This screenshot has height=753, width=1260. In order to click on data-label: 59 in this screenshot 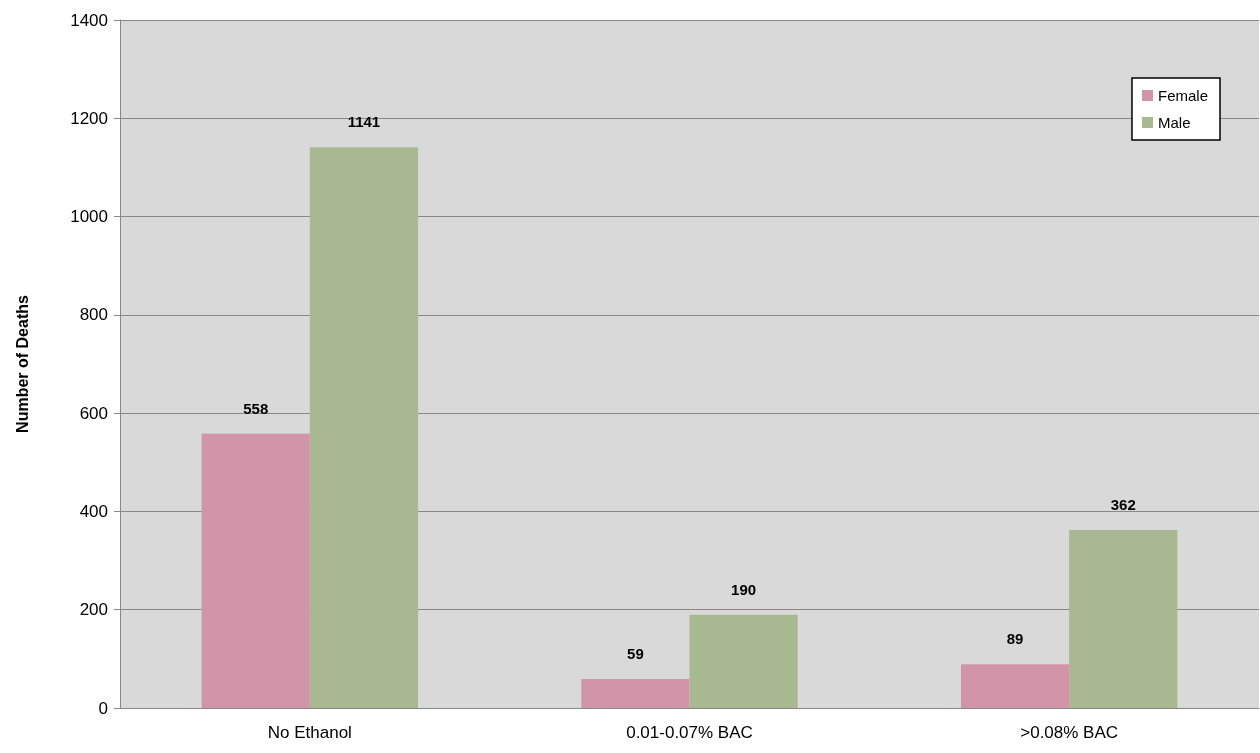, I will do `click(635, 654)`.